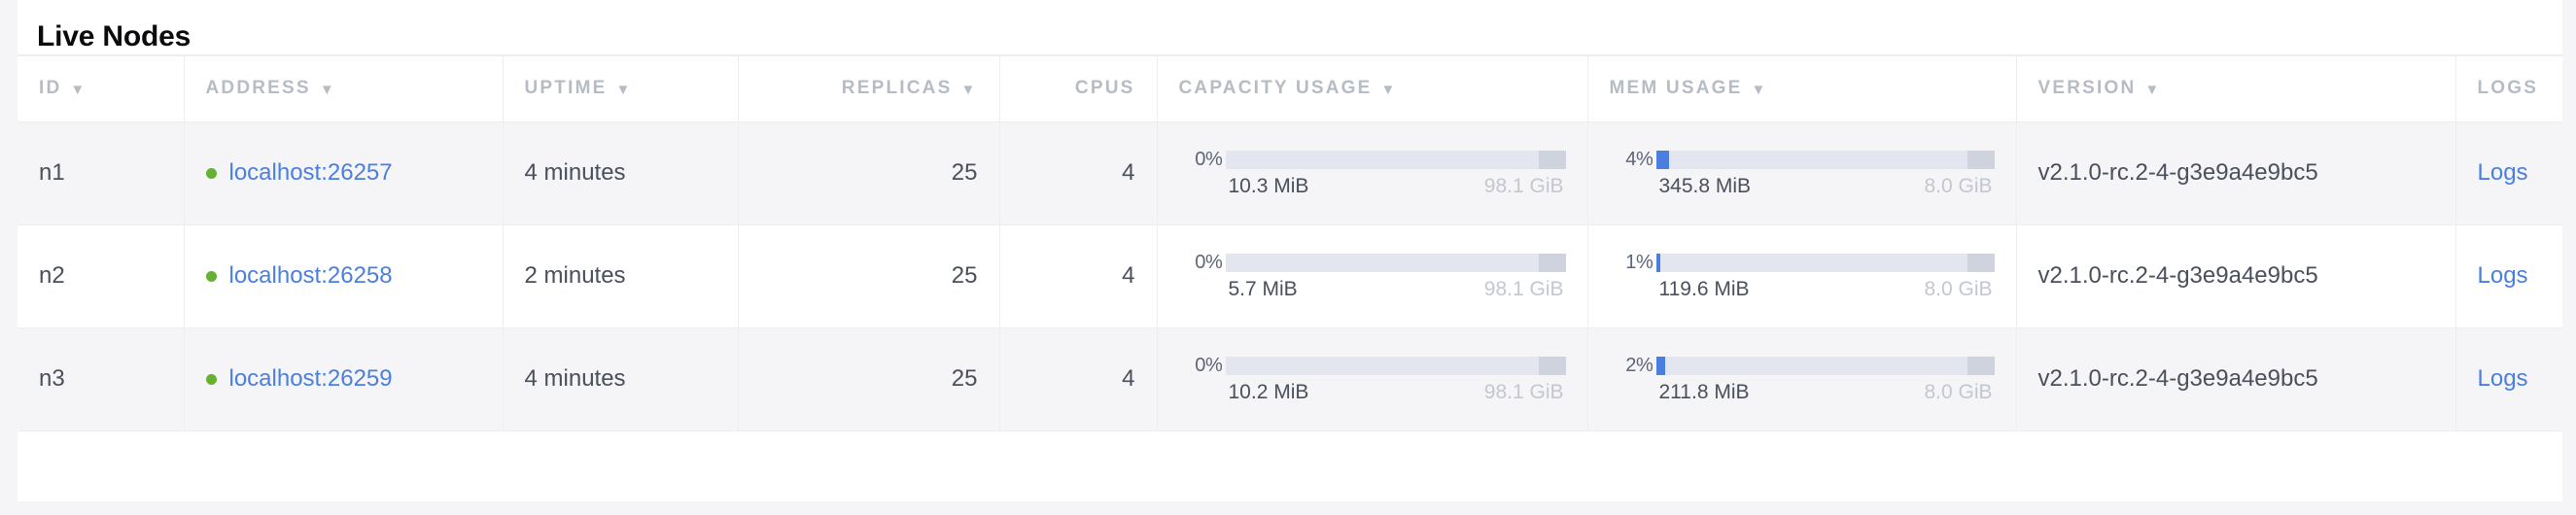  I want to click on column-header-inner: REPLICAS ▼, so click(869, 88).